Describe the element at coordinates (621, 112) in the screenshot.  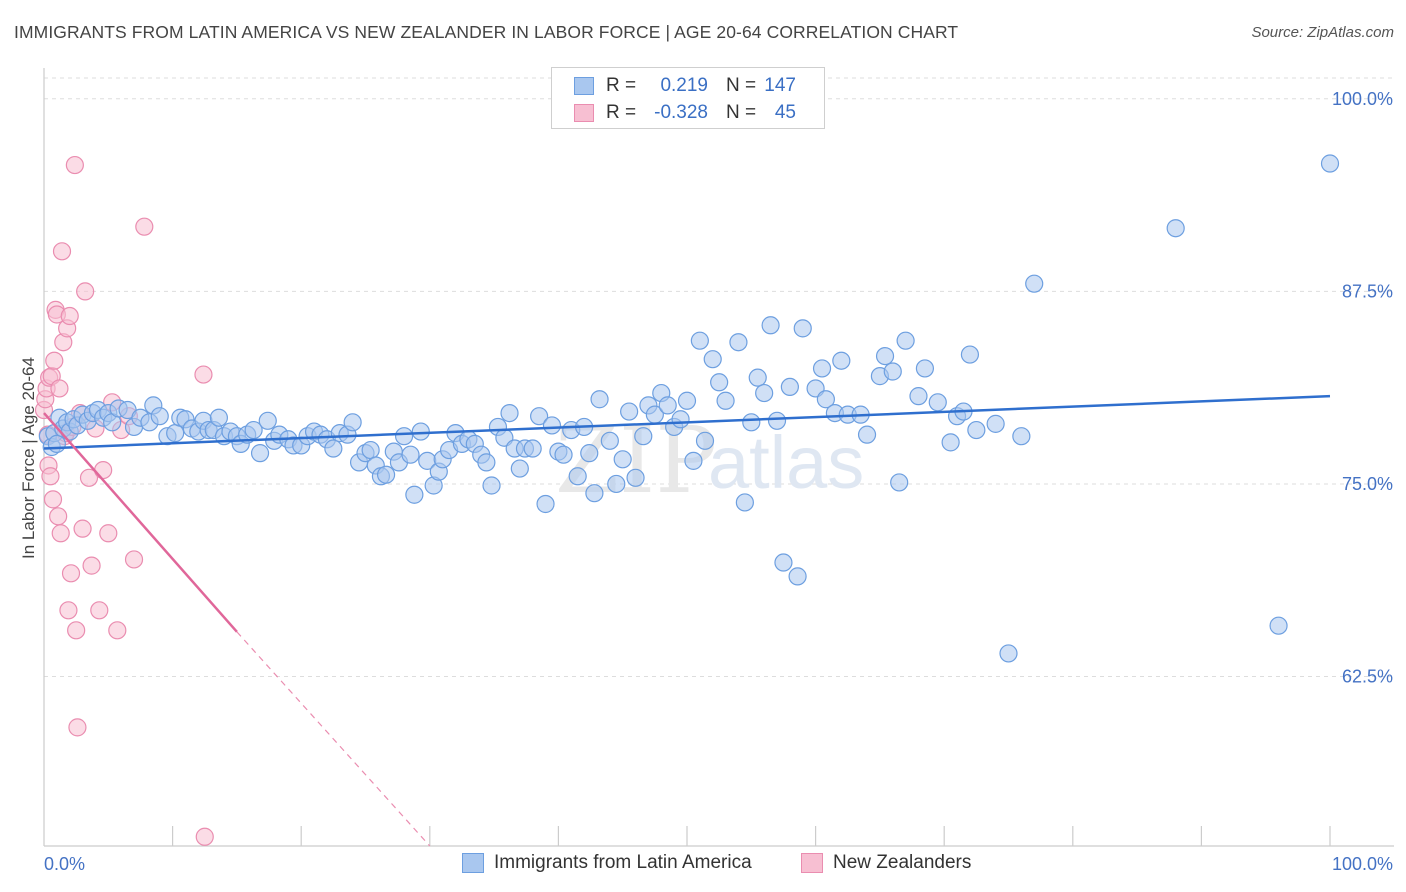
I see `legend-r-label: R =` at that location.